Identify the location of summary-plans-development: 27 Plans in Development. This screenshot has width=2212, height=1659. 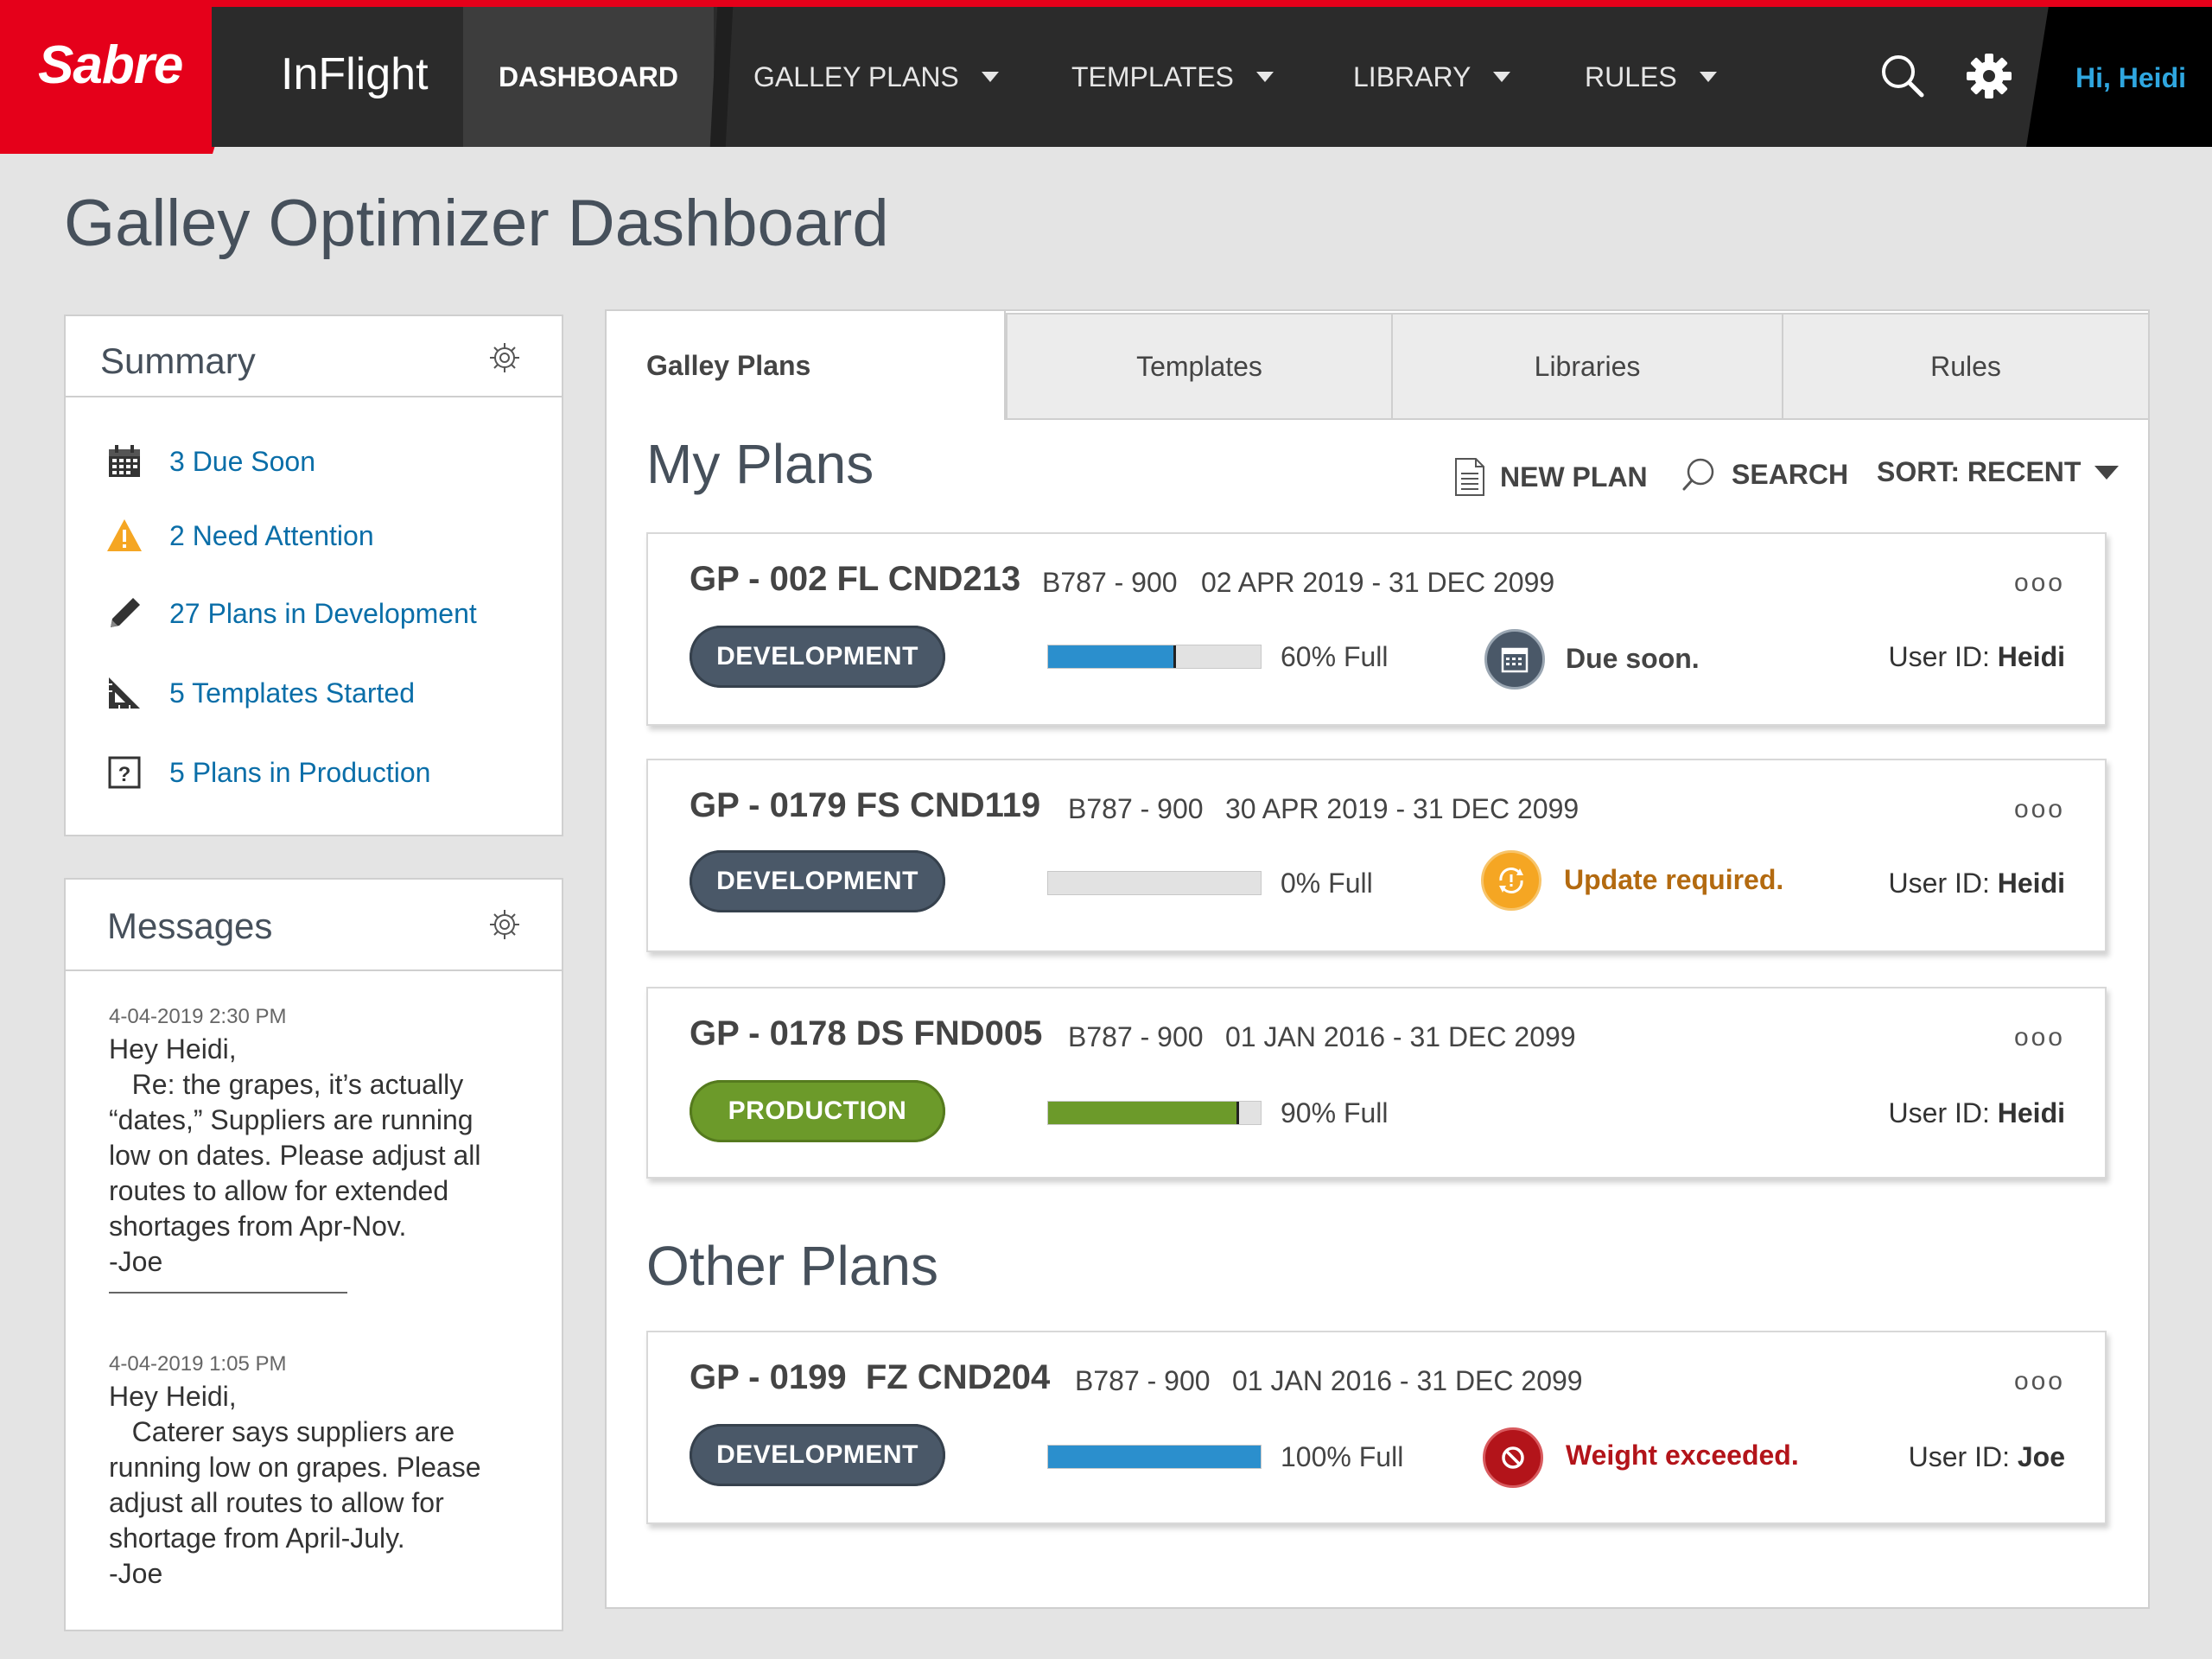
(291, 613).